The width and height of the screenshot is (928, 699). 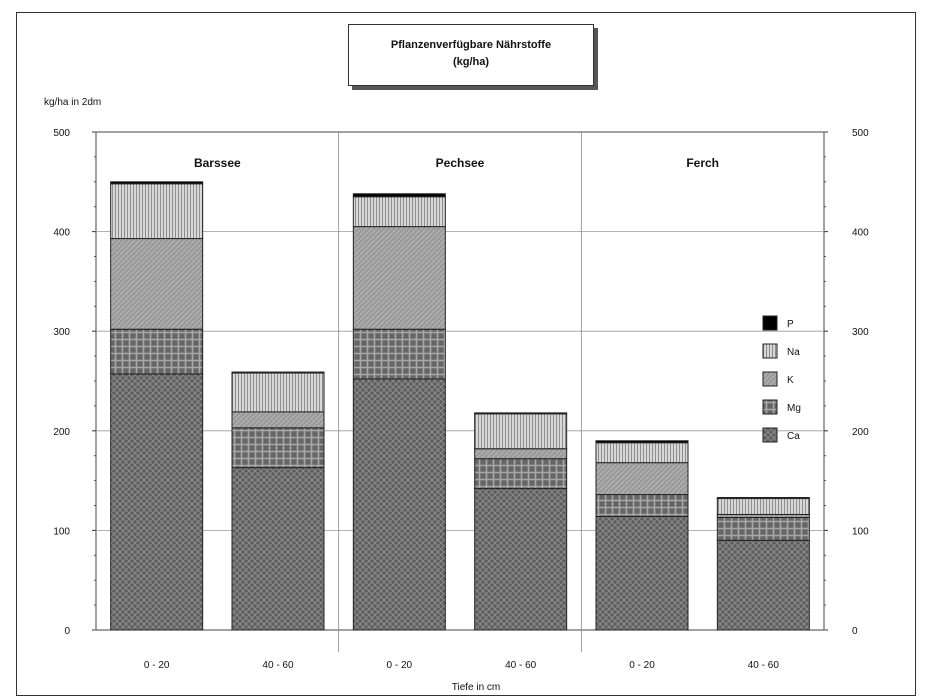 What do you see at coordinates (860, 531) in the screenshot?
I see `y-tick-label-right: 100` at bounding box center [860, 531].